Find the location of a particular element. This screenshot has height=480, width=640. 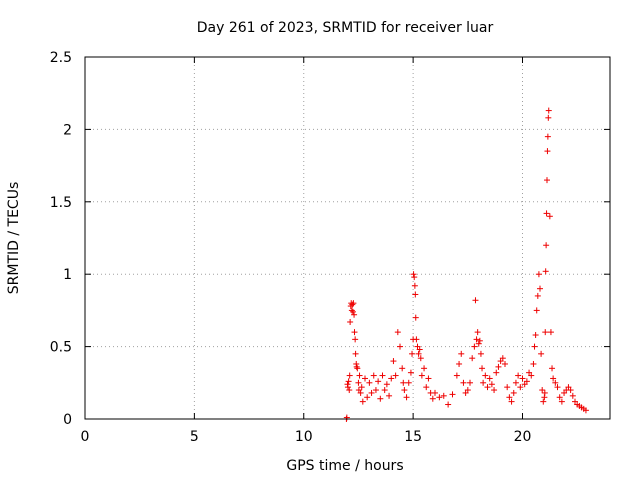

x-tick-label: 5 is located at coordinates (194, 437).